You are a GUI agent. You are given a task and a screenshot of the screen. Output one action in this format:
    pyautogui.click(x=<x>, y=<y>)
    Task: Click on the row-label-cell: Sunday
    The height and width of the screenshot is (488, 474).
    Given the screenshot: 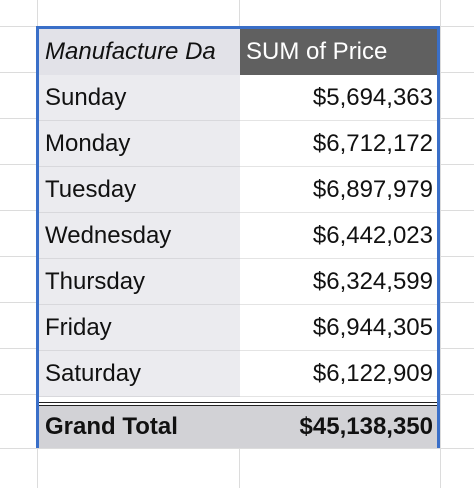 What is the action you would take?
    pyautogui.click(x=139, y=98)
    